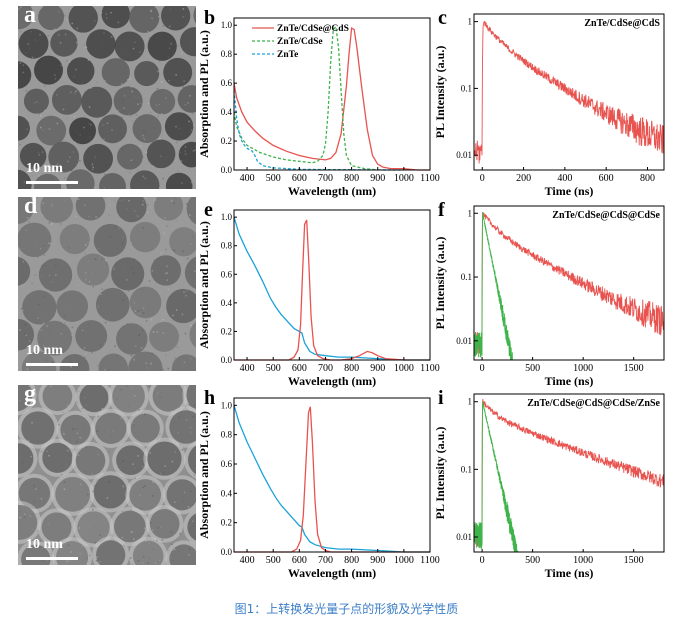 The height and width of the screenshot is (625, 693). I want to click on series-f-long-decay, so click(569, 285).